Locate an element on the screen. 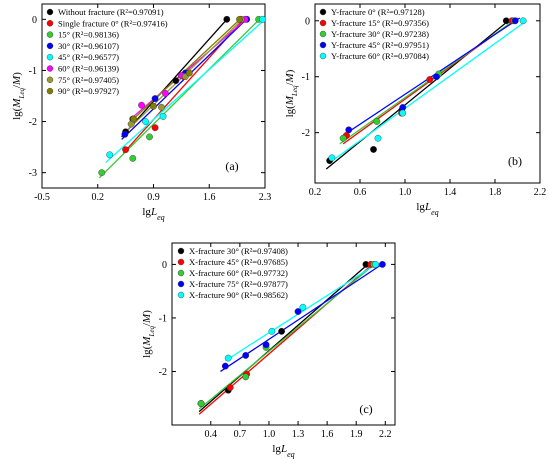 Image resolution: width=550 pixels, height=469 pixels. x-tick-label: 0.6 is located at coordinates (360, 192).